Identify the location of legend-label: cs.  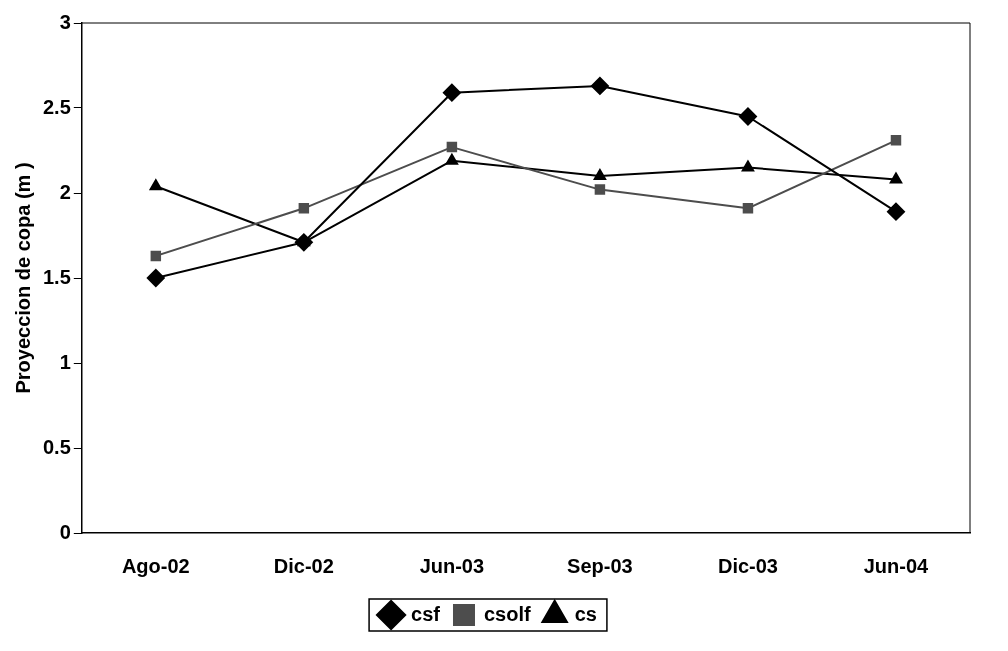
(585, 613).